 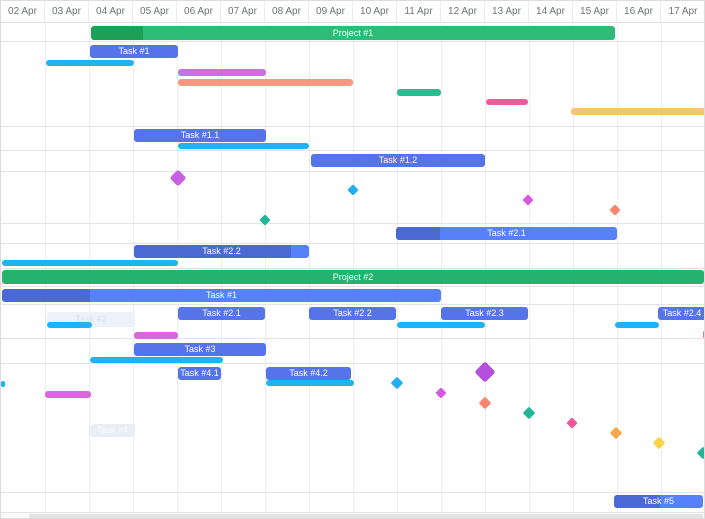 I want to click on timeline-date-cell: 04 Apr, so click(x=111, y=12).